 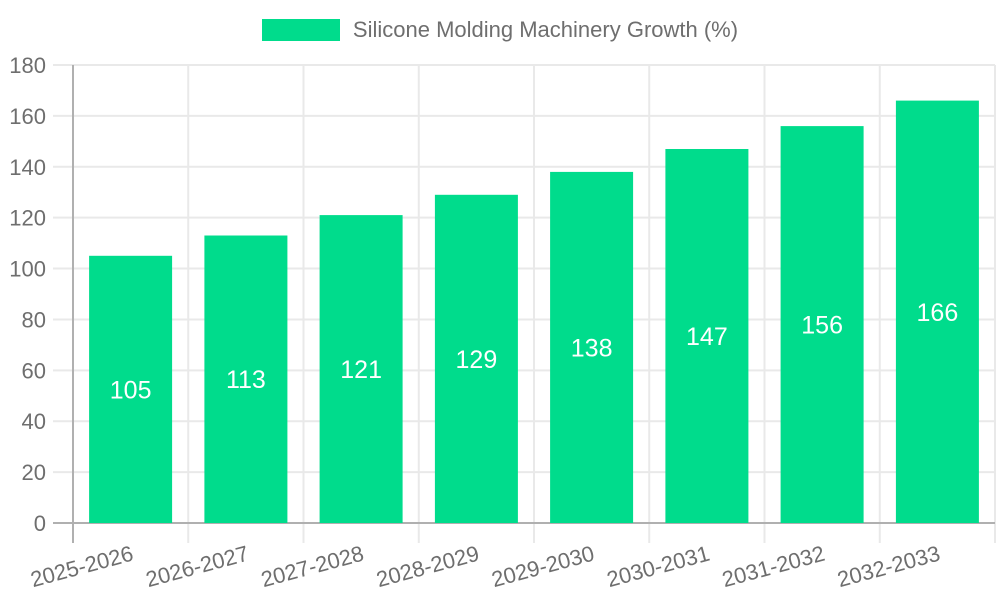 I want to click on y-tick-label: 140, so click(x=27, y=167).